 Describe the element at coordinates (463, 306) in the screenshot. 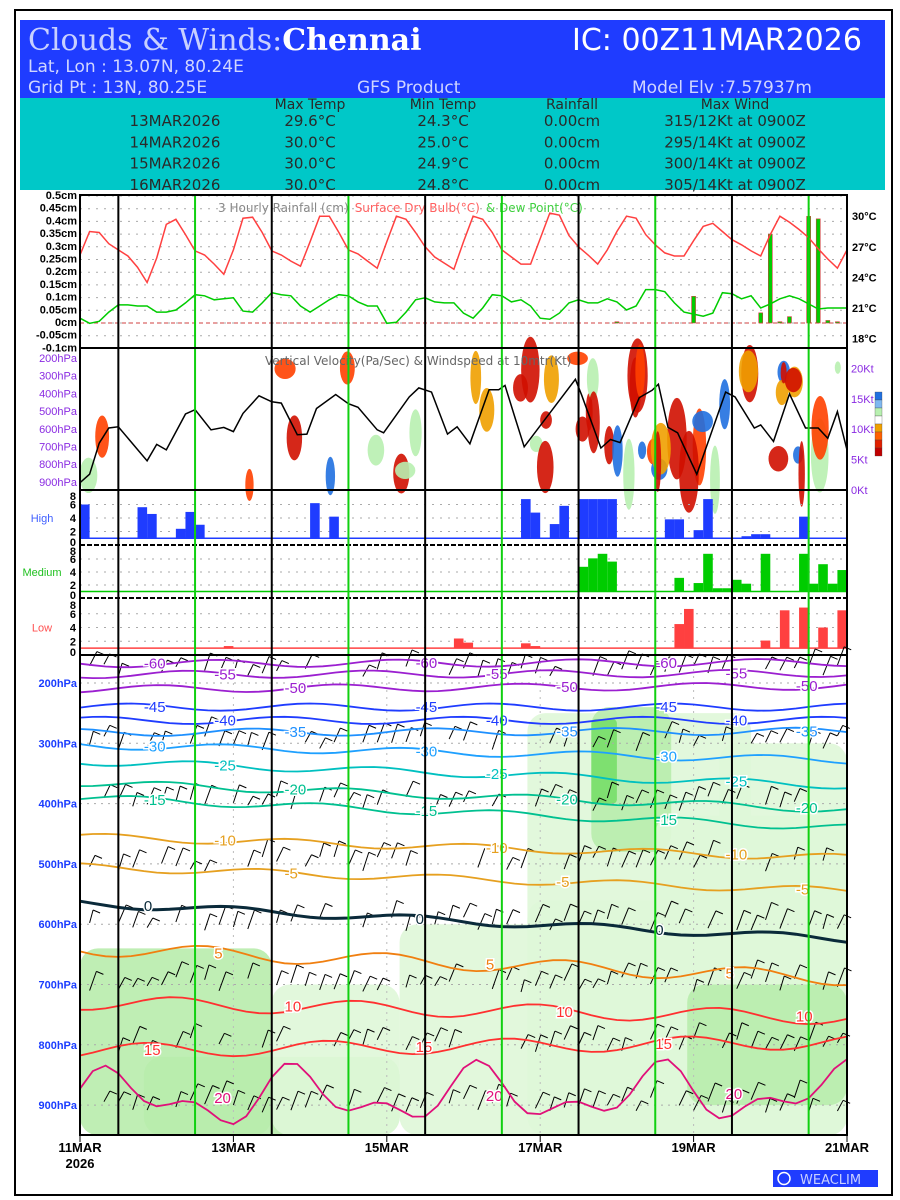

I see `dew-point-line` at that location.